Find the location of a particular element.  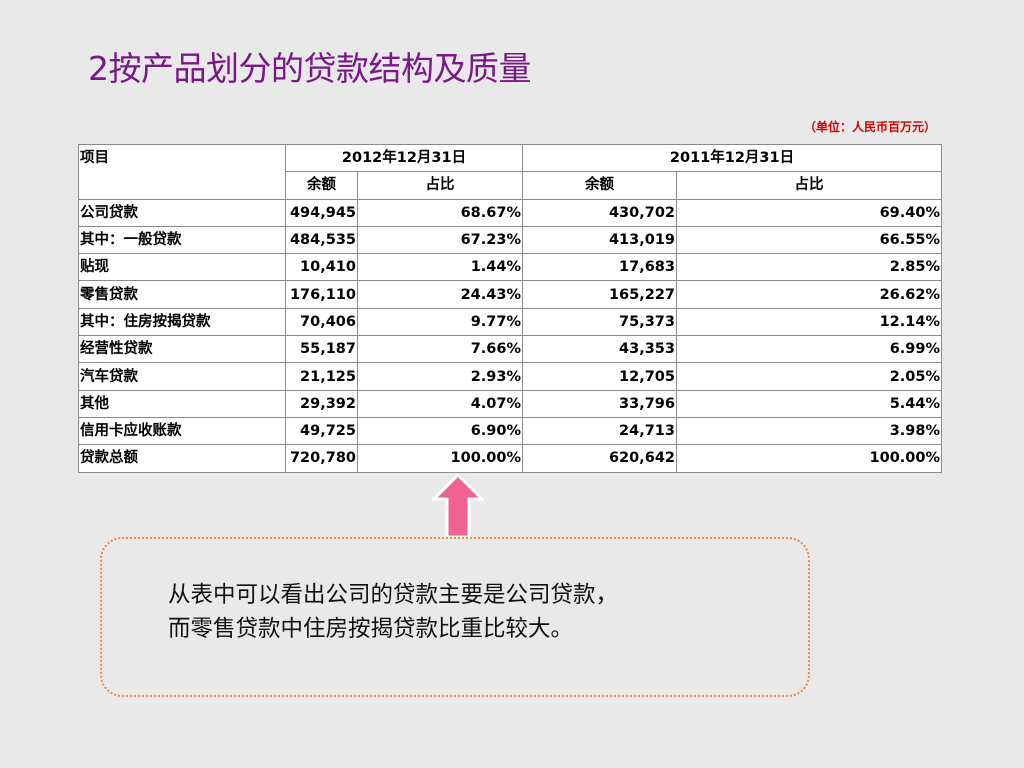

share-2012-cell: 24.43% is located at coordinates (440, 294).